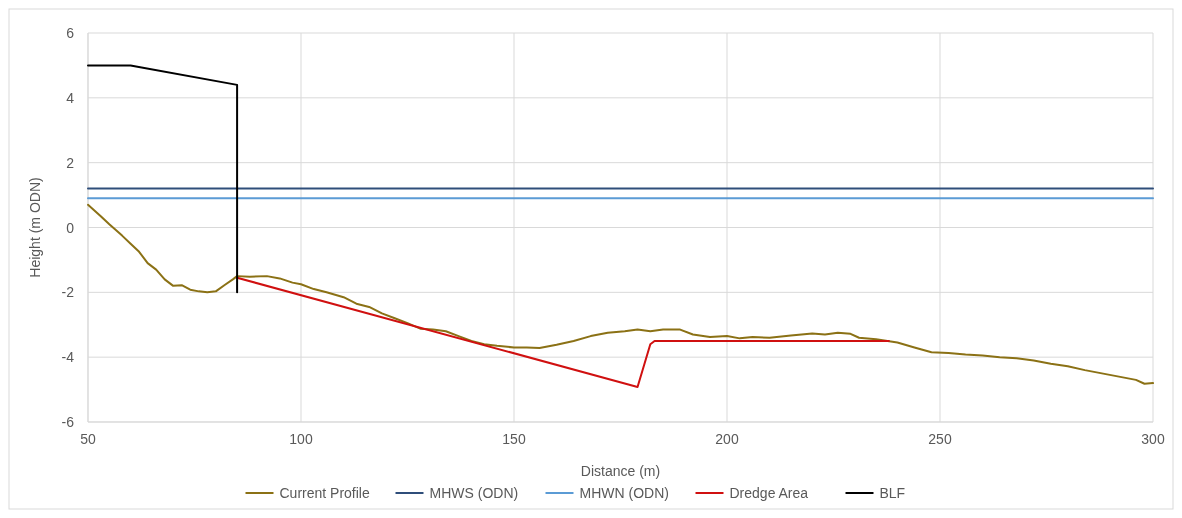 This screenshot has height=518, width=1182. What do you see at coordinates (892, 493) in the screenshot?
I see `legend-label: BLF` at bounding box center [892, 493].